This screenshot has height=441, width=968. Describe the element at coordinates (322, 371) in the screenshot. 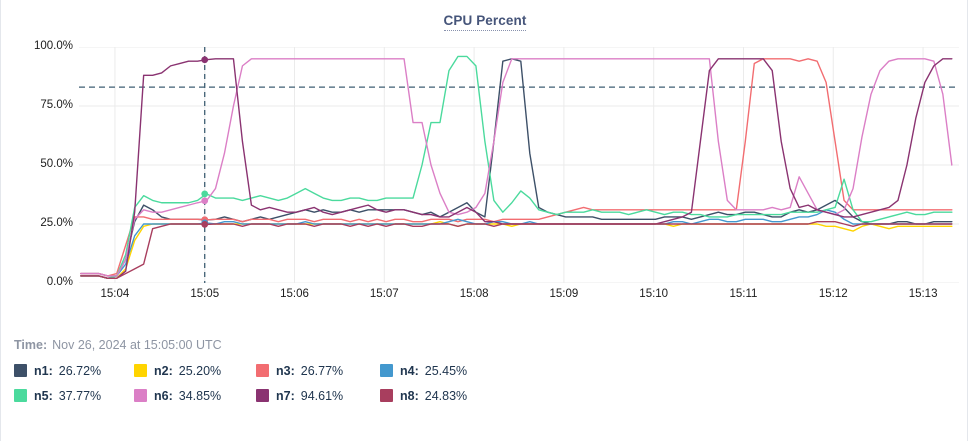

I see `legend-series-value: 26.77%` at that location.